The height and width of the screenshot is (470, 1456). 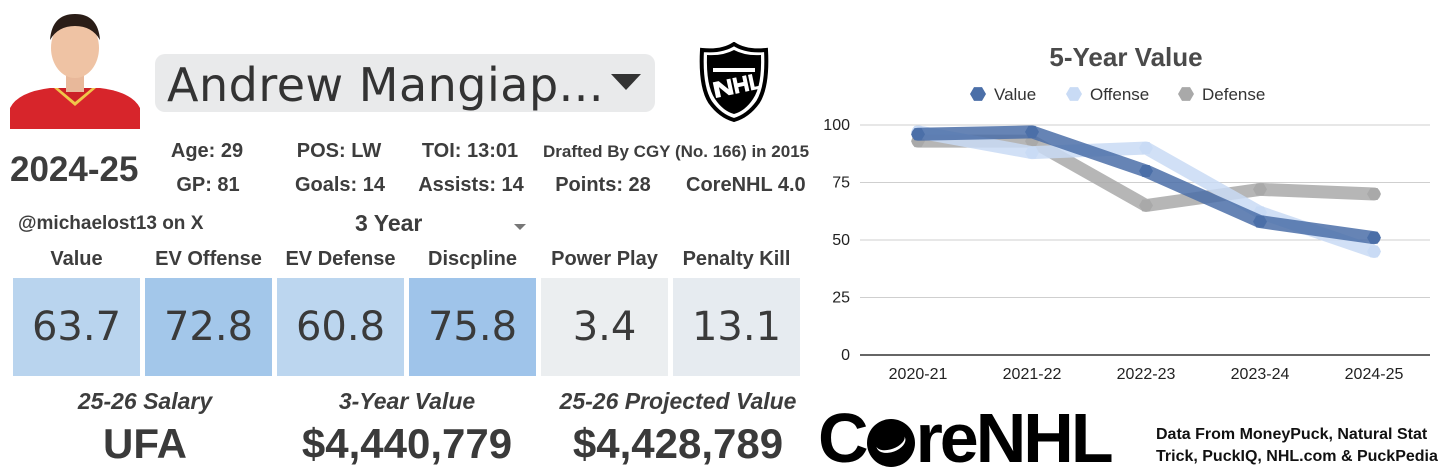 I want to click on metric-value: 60.8, so click(x=340, y=327).